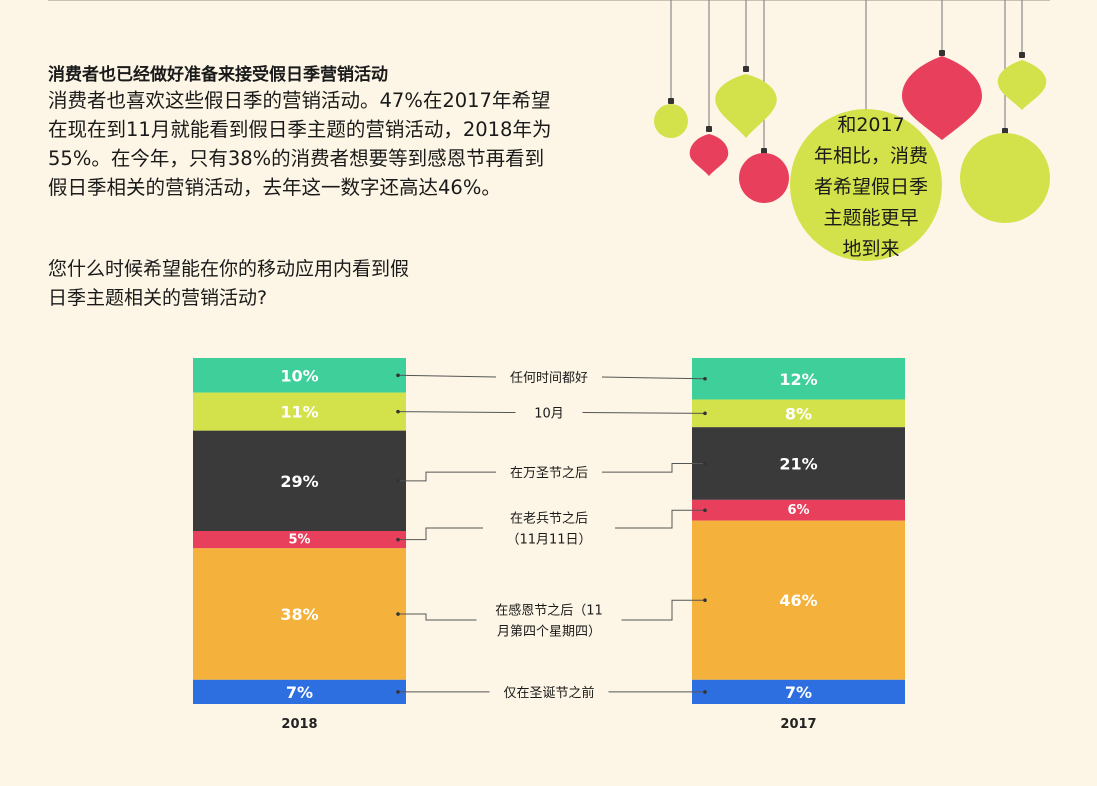  What do you see at coordinates (871, 218) in the screenshot?
I see `callout-line: 主题能更早` at bounding box center [871, 218].